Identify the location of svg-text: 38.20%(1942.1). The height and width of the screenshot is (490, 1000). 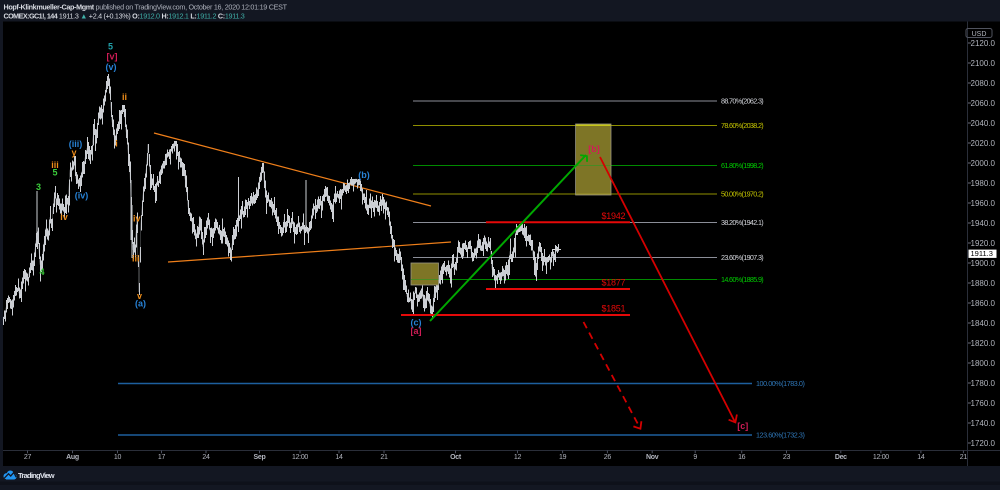
(742, 222).